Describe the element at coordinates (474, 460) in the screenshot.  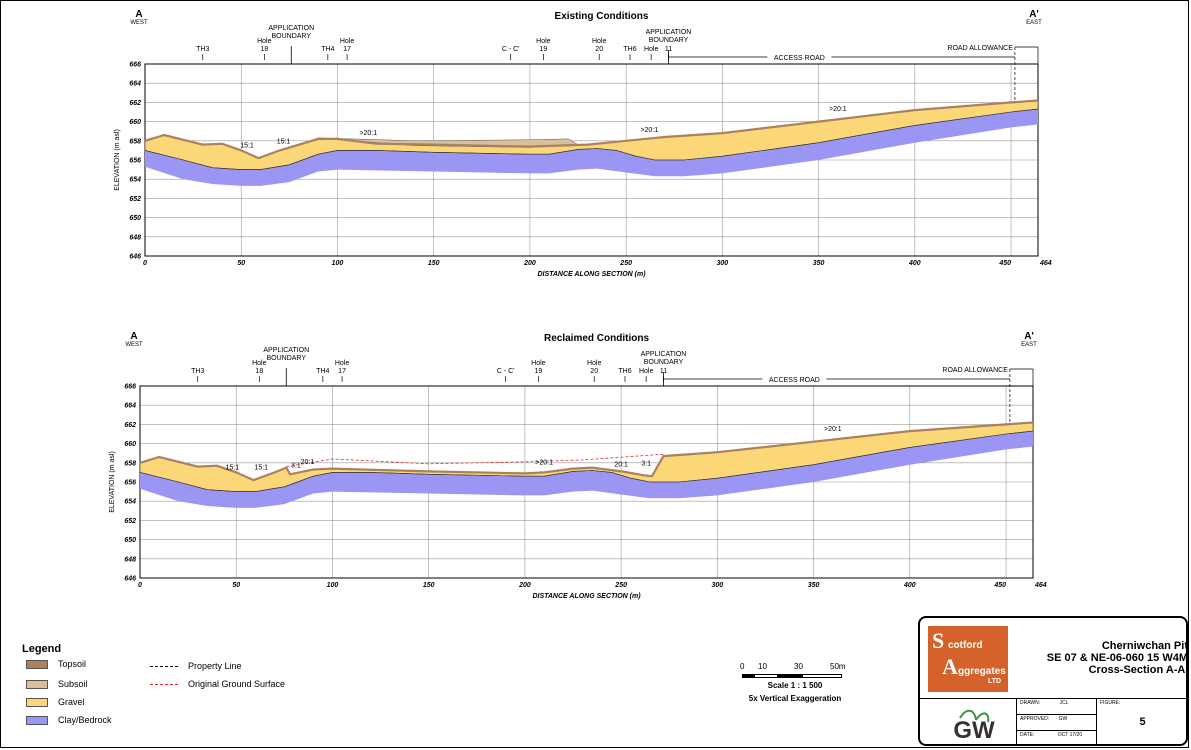
I see `original-ground-line` at that location.